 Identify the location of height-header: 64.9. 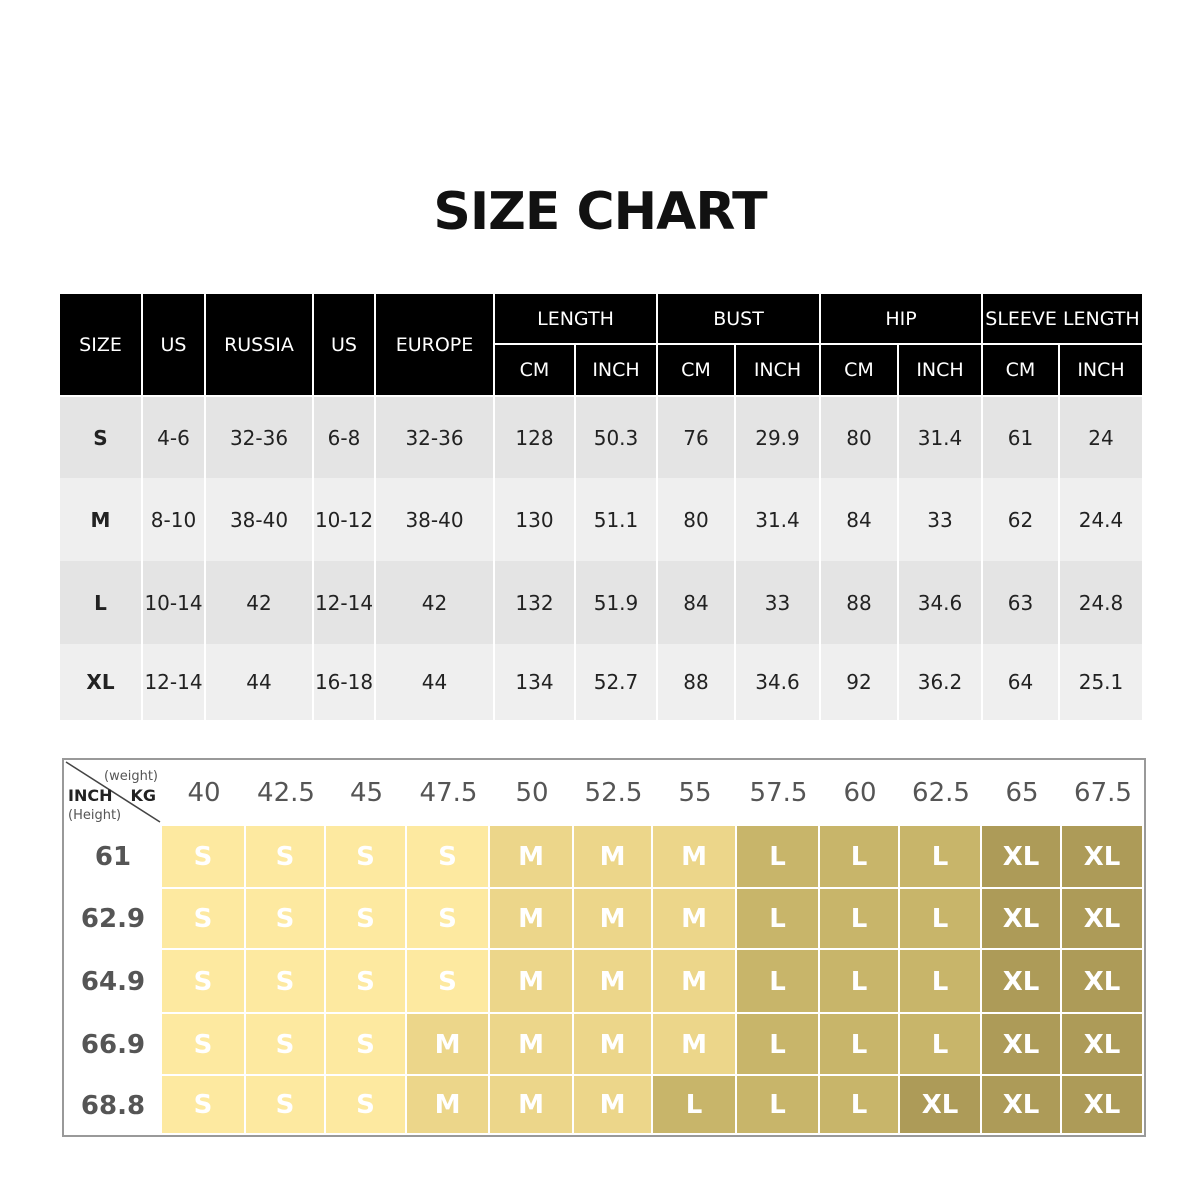
(113, 982).